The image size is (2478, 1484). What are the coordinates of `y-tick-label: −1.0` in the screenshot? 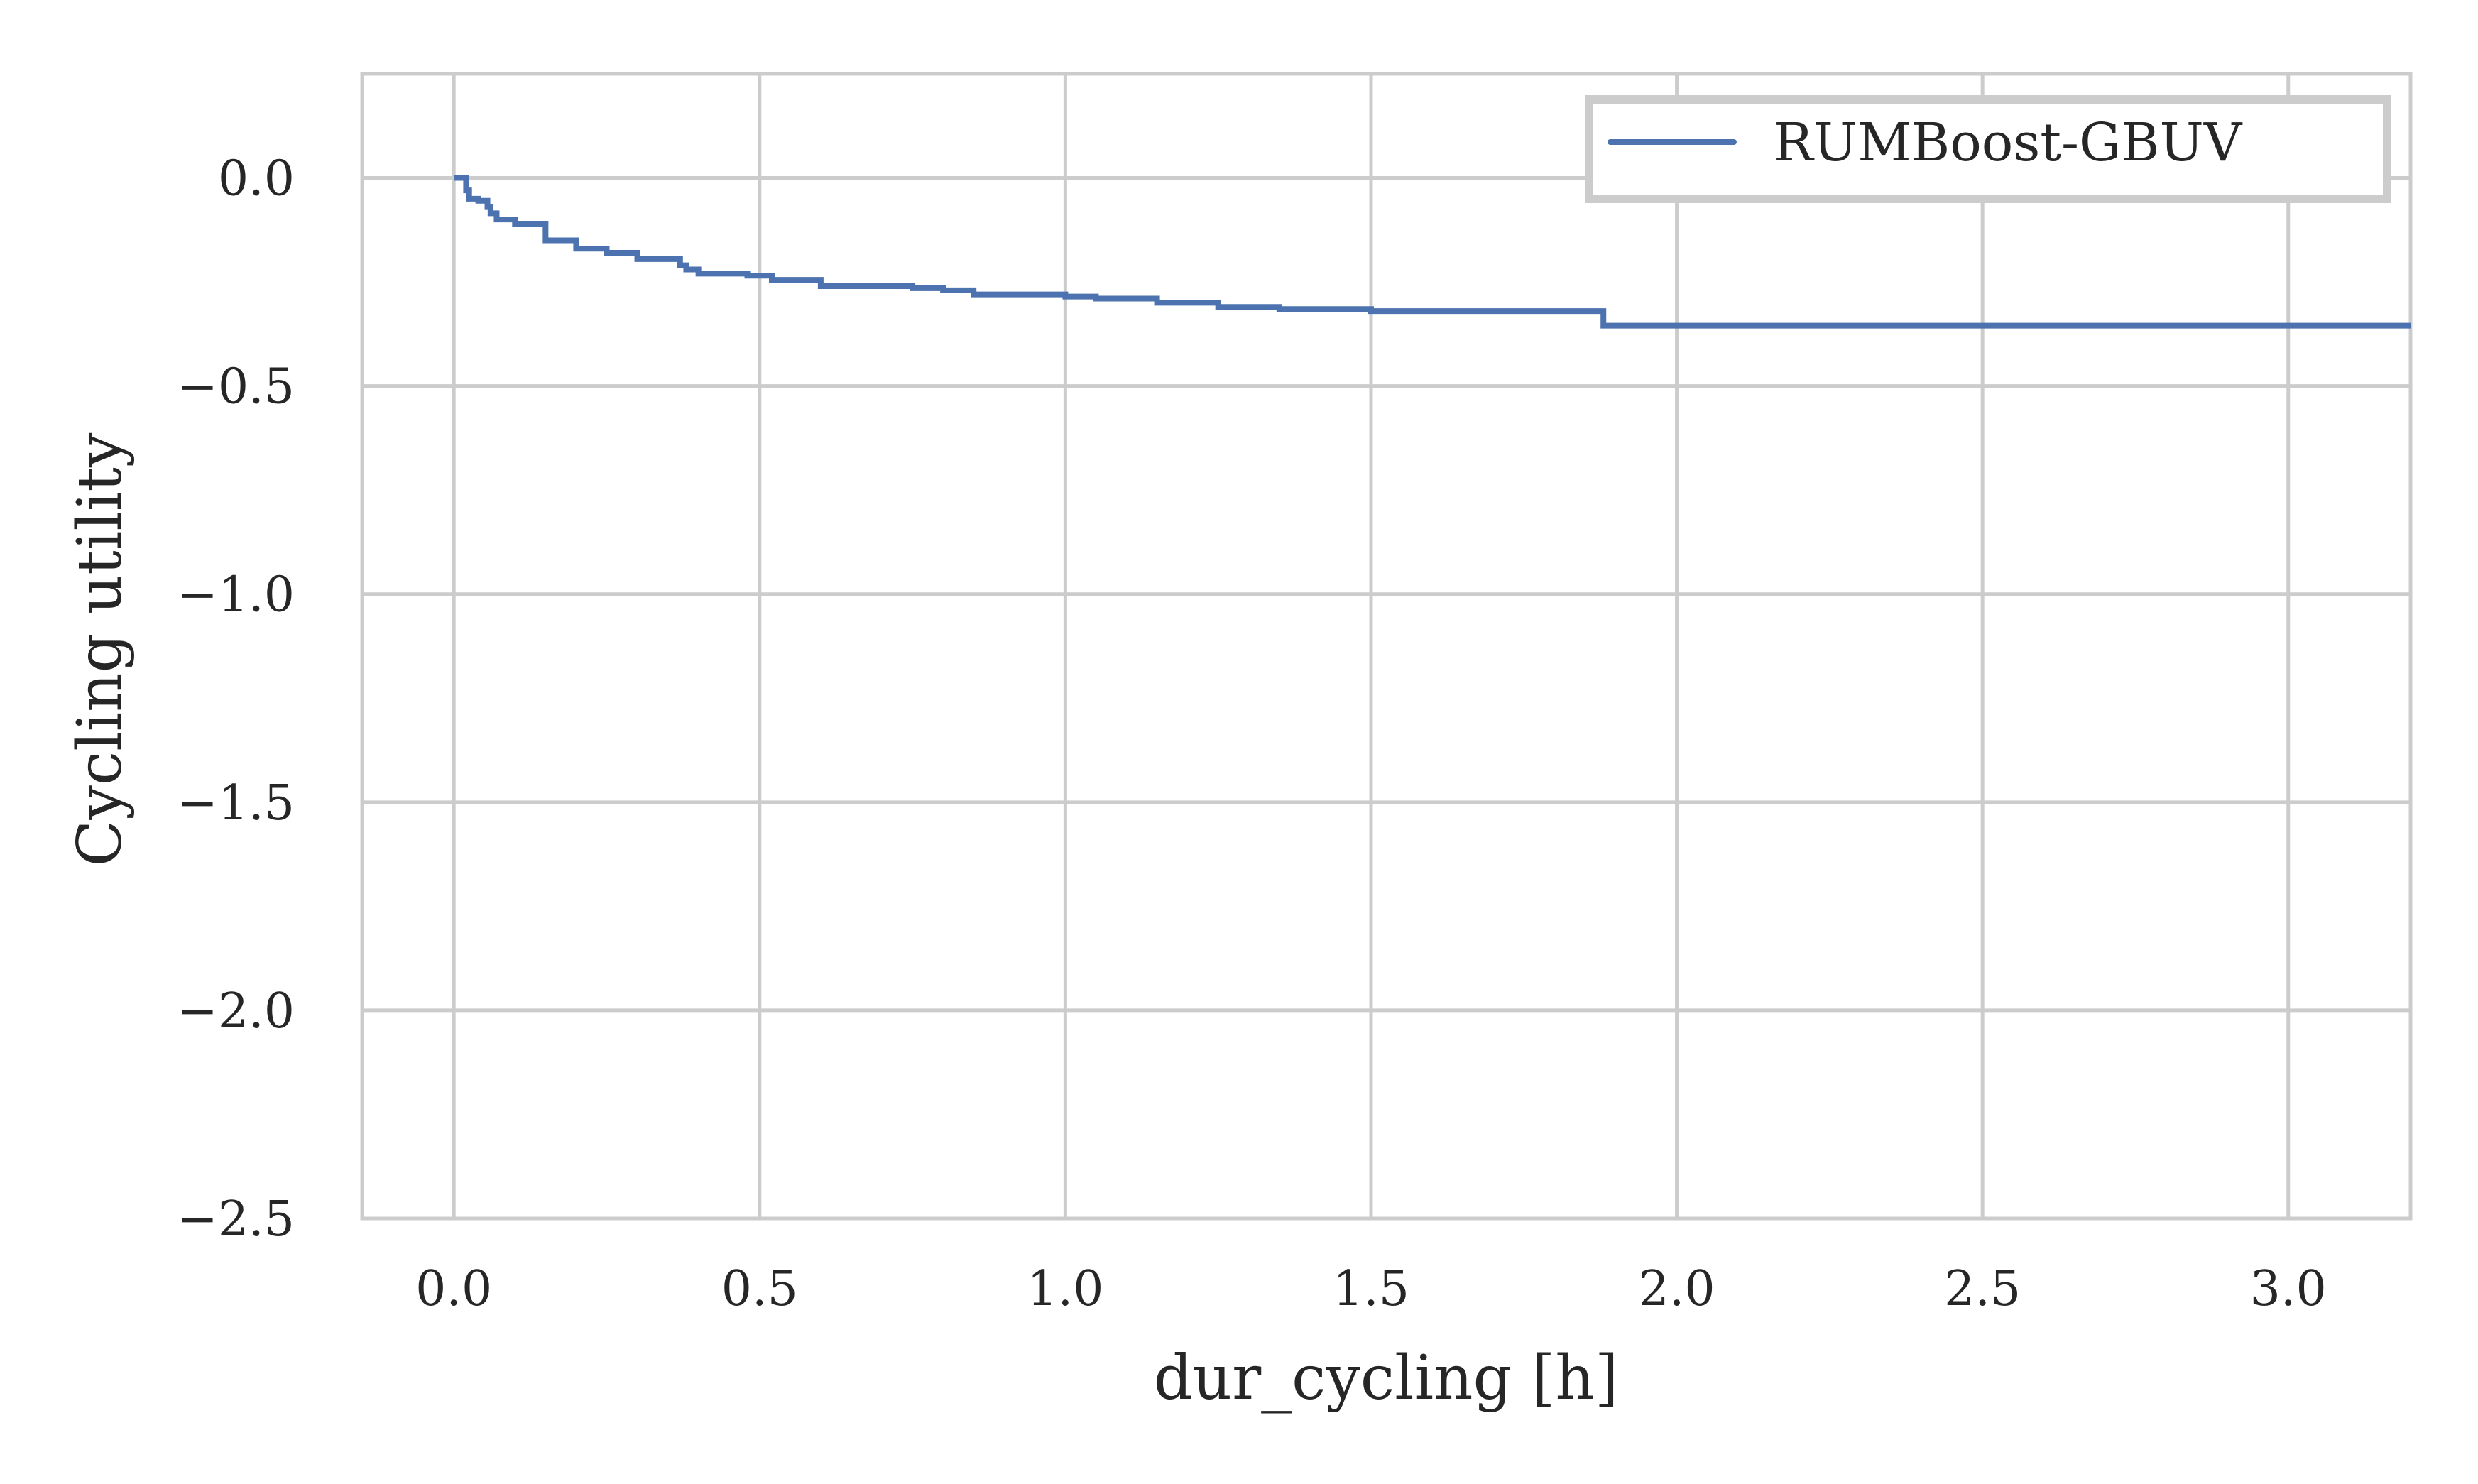 It's located at (236, 595).